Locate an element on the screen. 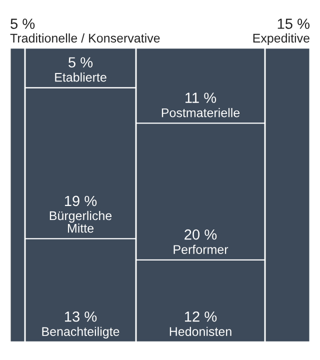 This screenshot has width=320, height=360. category-label: Expeditive is located at coordinates (281, 39).